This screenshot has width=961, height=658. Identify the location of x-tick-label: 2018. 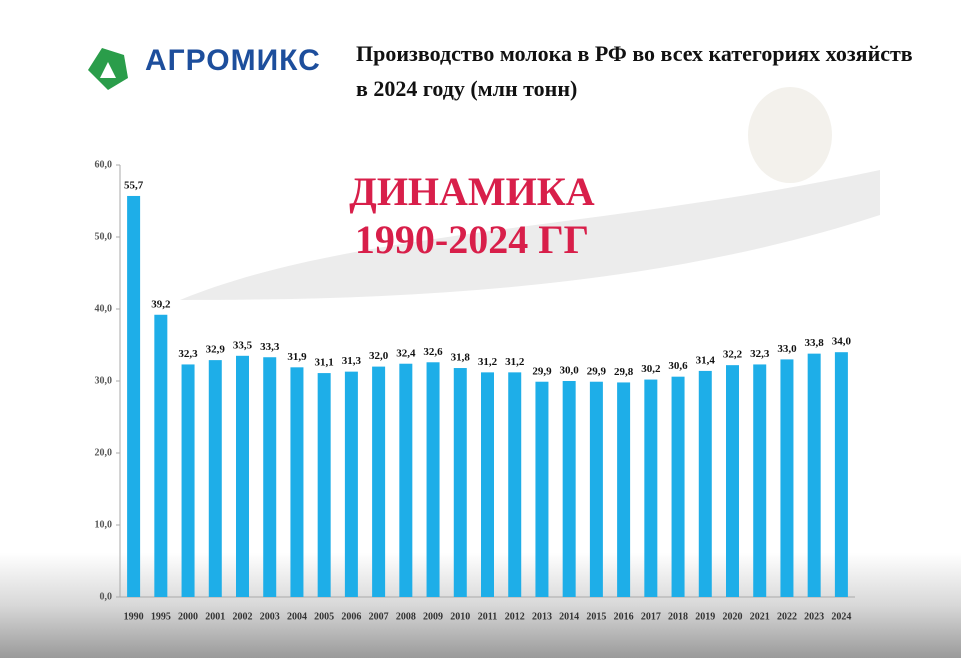
(678, 616).